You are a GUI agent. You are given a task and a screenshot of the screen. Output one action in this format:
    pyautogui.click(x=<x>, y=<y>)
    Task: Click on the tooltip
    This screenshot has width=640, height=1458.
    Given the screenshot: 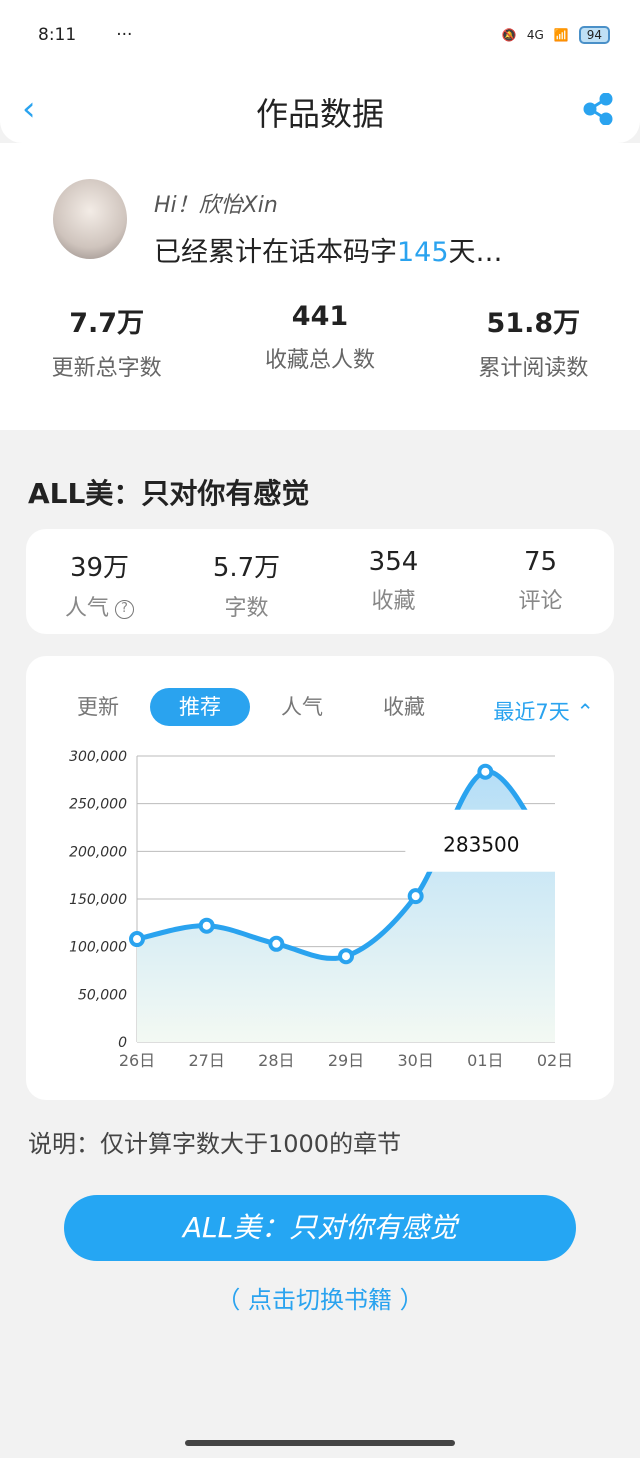 What is the action you would take?
    pyautogui.click(x=485, y=840)
    